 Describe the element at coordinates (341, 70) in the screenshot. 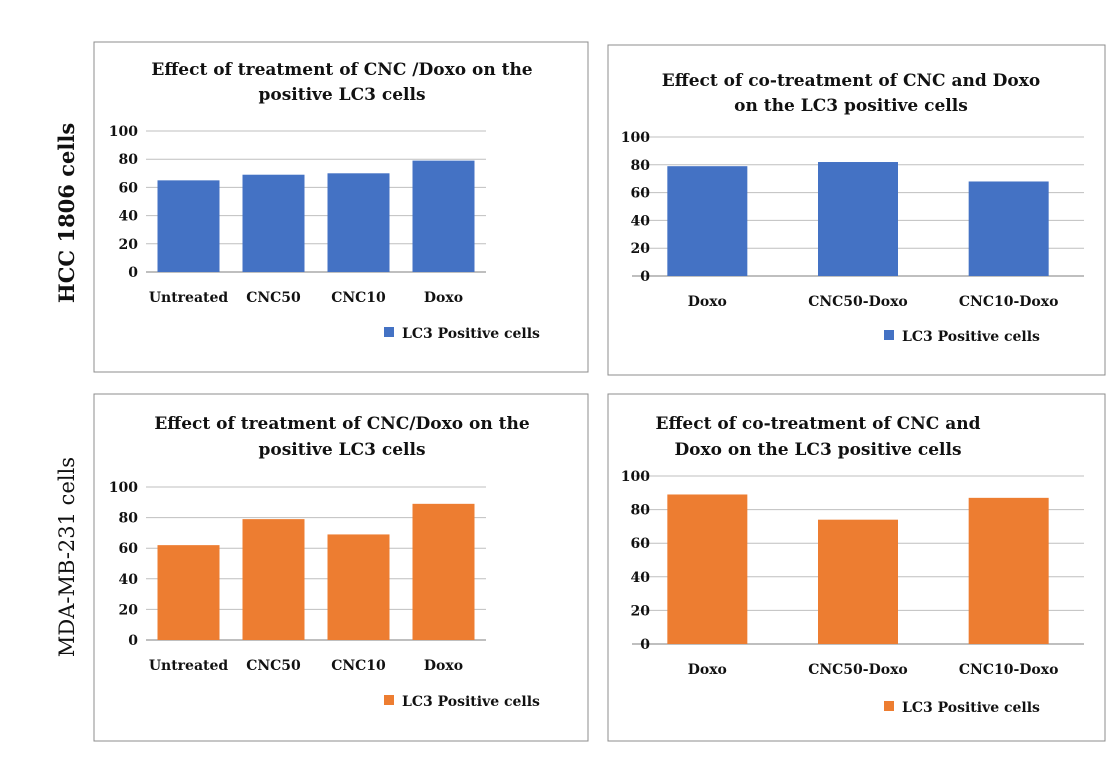

I see `chart-title-line: Effect of treatment of CNC /Doxo on the` at that location.